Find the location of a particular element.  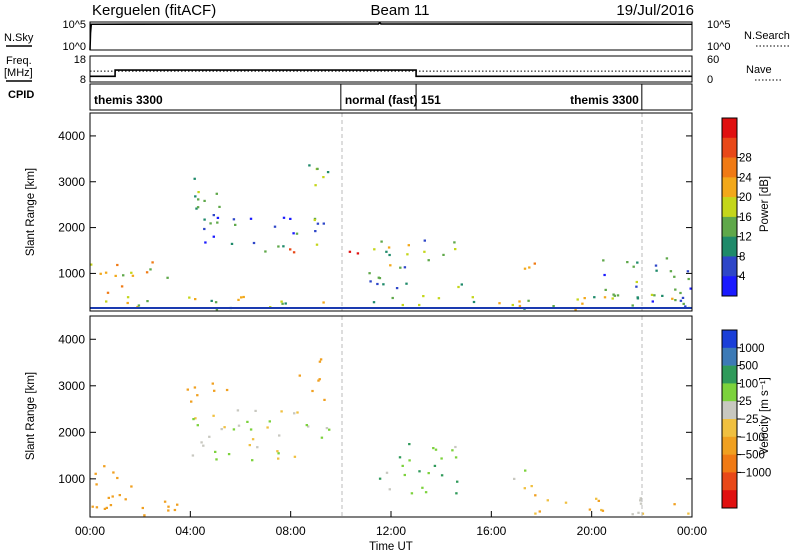

freq-frame is located at coordinates (391, 69).